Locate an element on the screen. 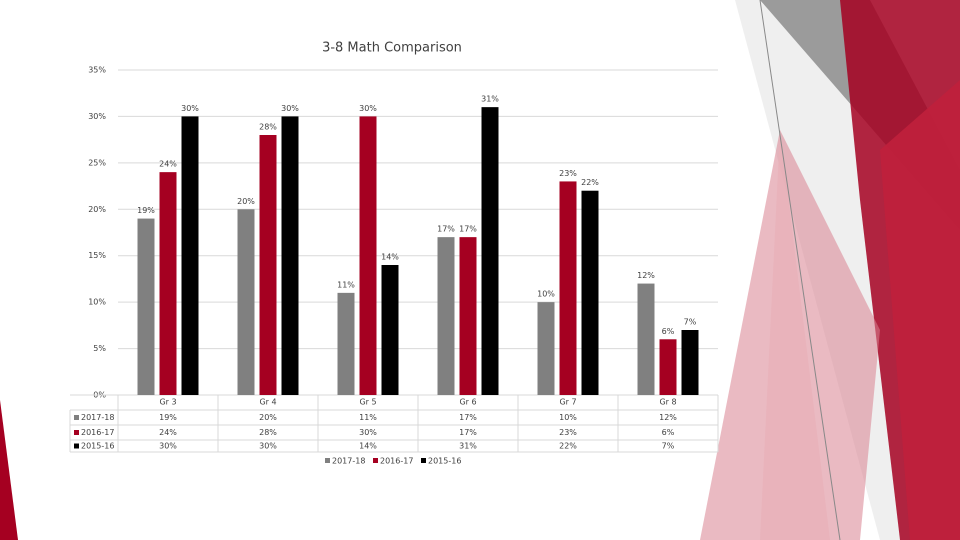  x-tick-label: Gr 8 is located at coordinates (667, 402).